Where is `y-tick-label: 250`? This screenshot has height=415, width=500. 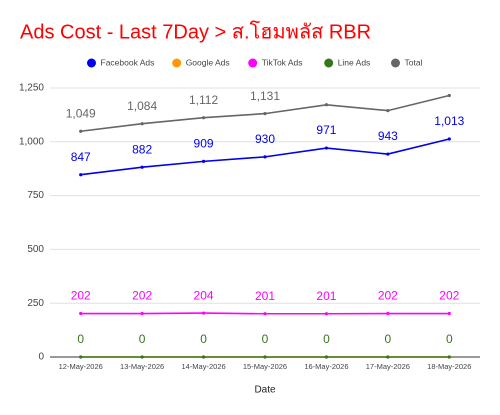 y-tick-label: 250 is located at coordinates (35, 303).